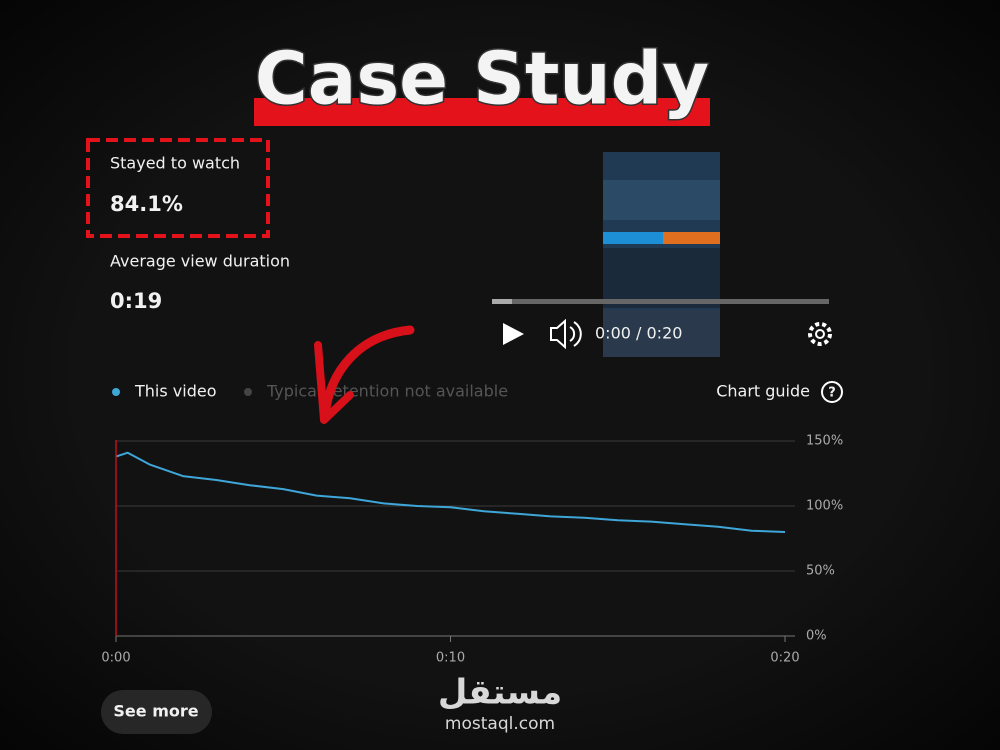 Image resolution: width=1000 pixels, height=750 pixels. I want to click on retention-line, so click(450, 492).